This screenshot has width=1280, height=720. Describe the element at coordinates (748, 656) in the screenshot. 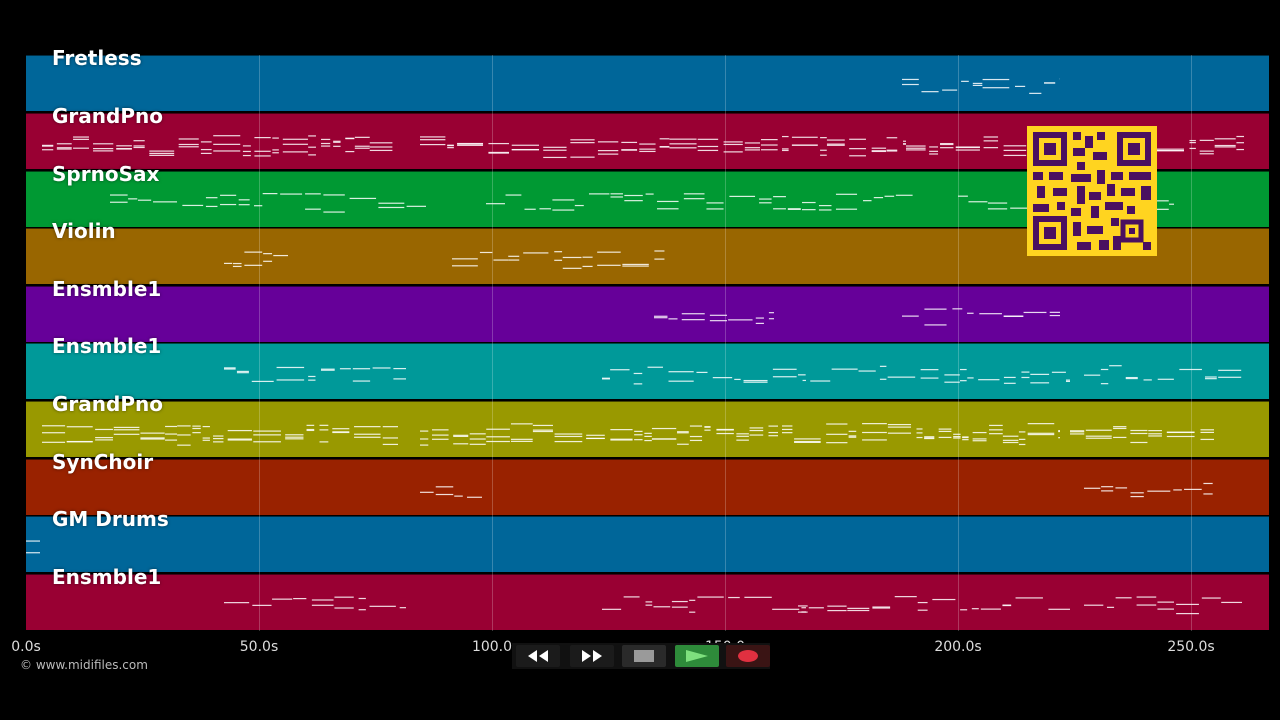

I see `record-button` at that location.